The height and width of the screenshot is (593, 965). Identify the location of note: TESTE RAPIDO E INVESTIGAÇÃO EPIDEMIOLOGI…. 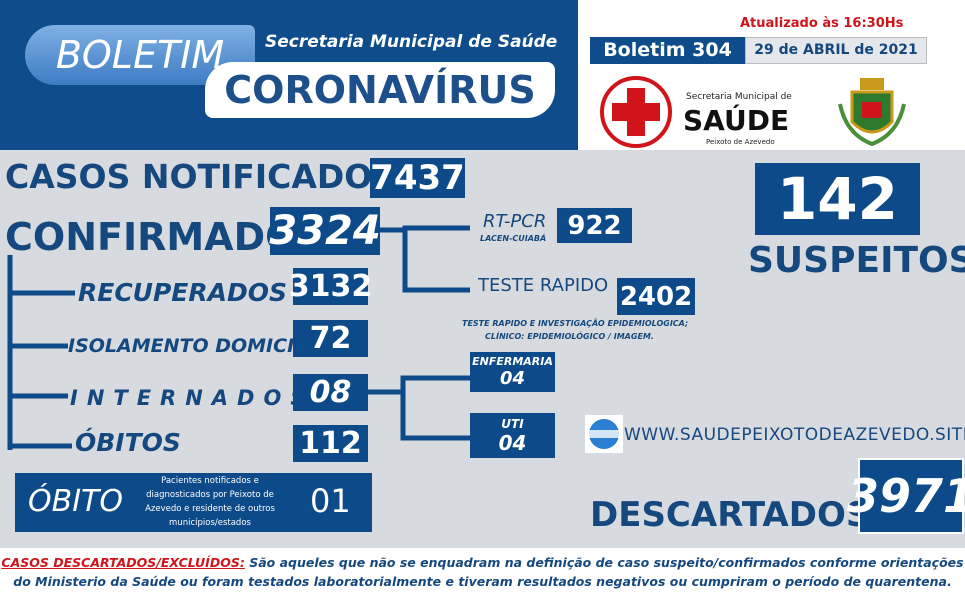
(575, 323).